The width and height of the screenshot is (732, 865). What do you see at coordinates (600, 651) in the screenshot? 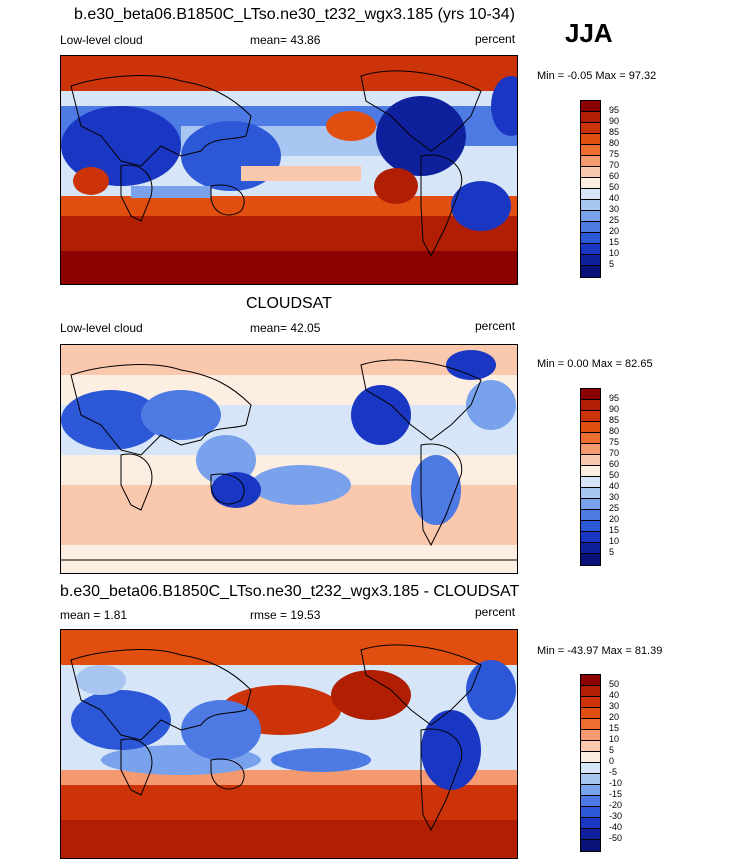
I see `minmax-label: Min = -43.97 Max = 81.39` at bounding box center [600, 651].